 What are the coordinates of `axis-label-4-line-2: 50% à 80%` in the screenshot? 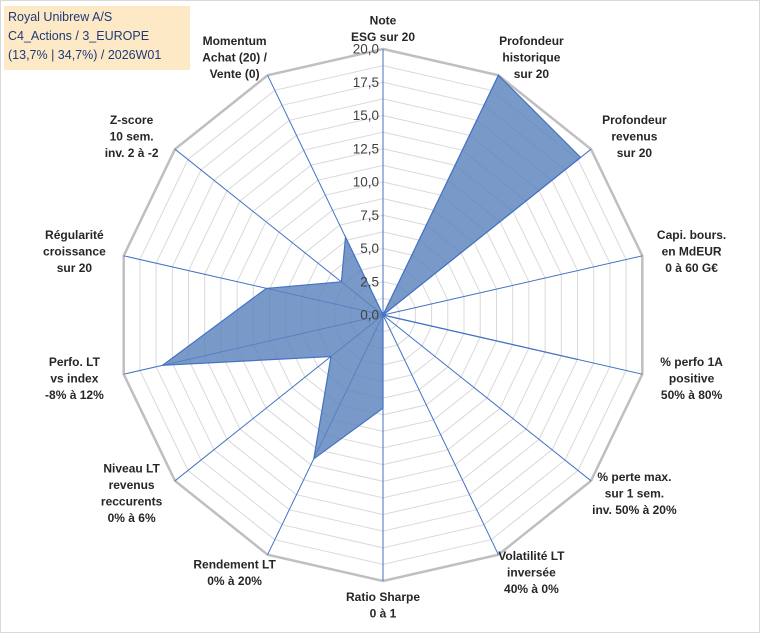 It's located at (692, 395).